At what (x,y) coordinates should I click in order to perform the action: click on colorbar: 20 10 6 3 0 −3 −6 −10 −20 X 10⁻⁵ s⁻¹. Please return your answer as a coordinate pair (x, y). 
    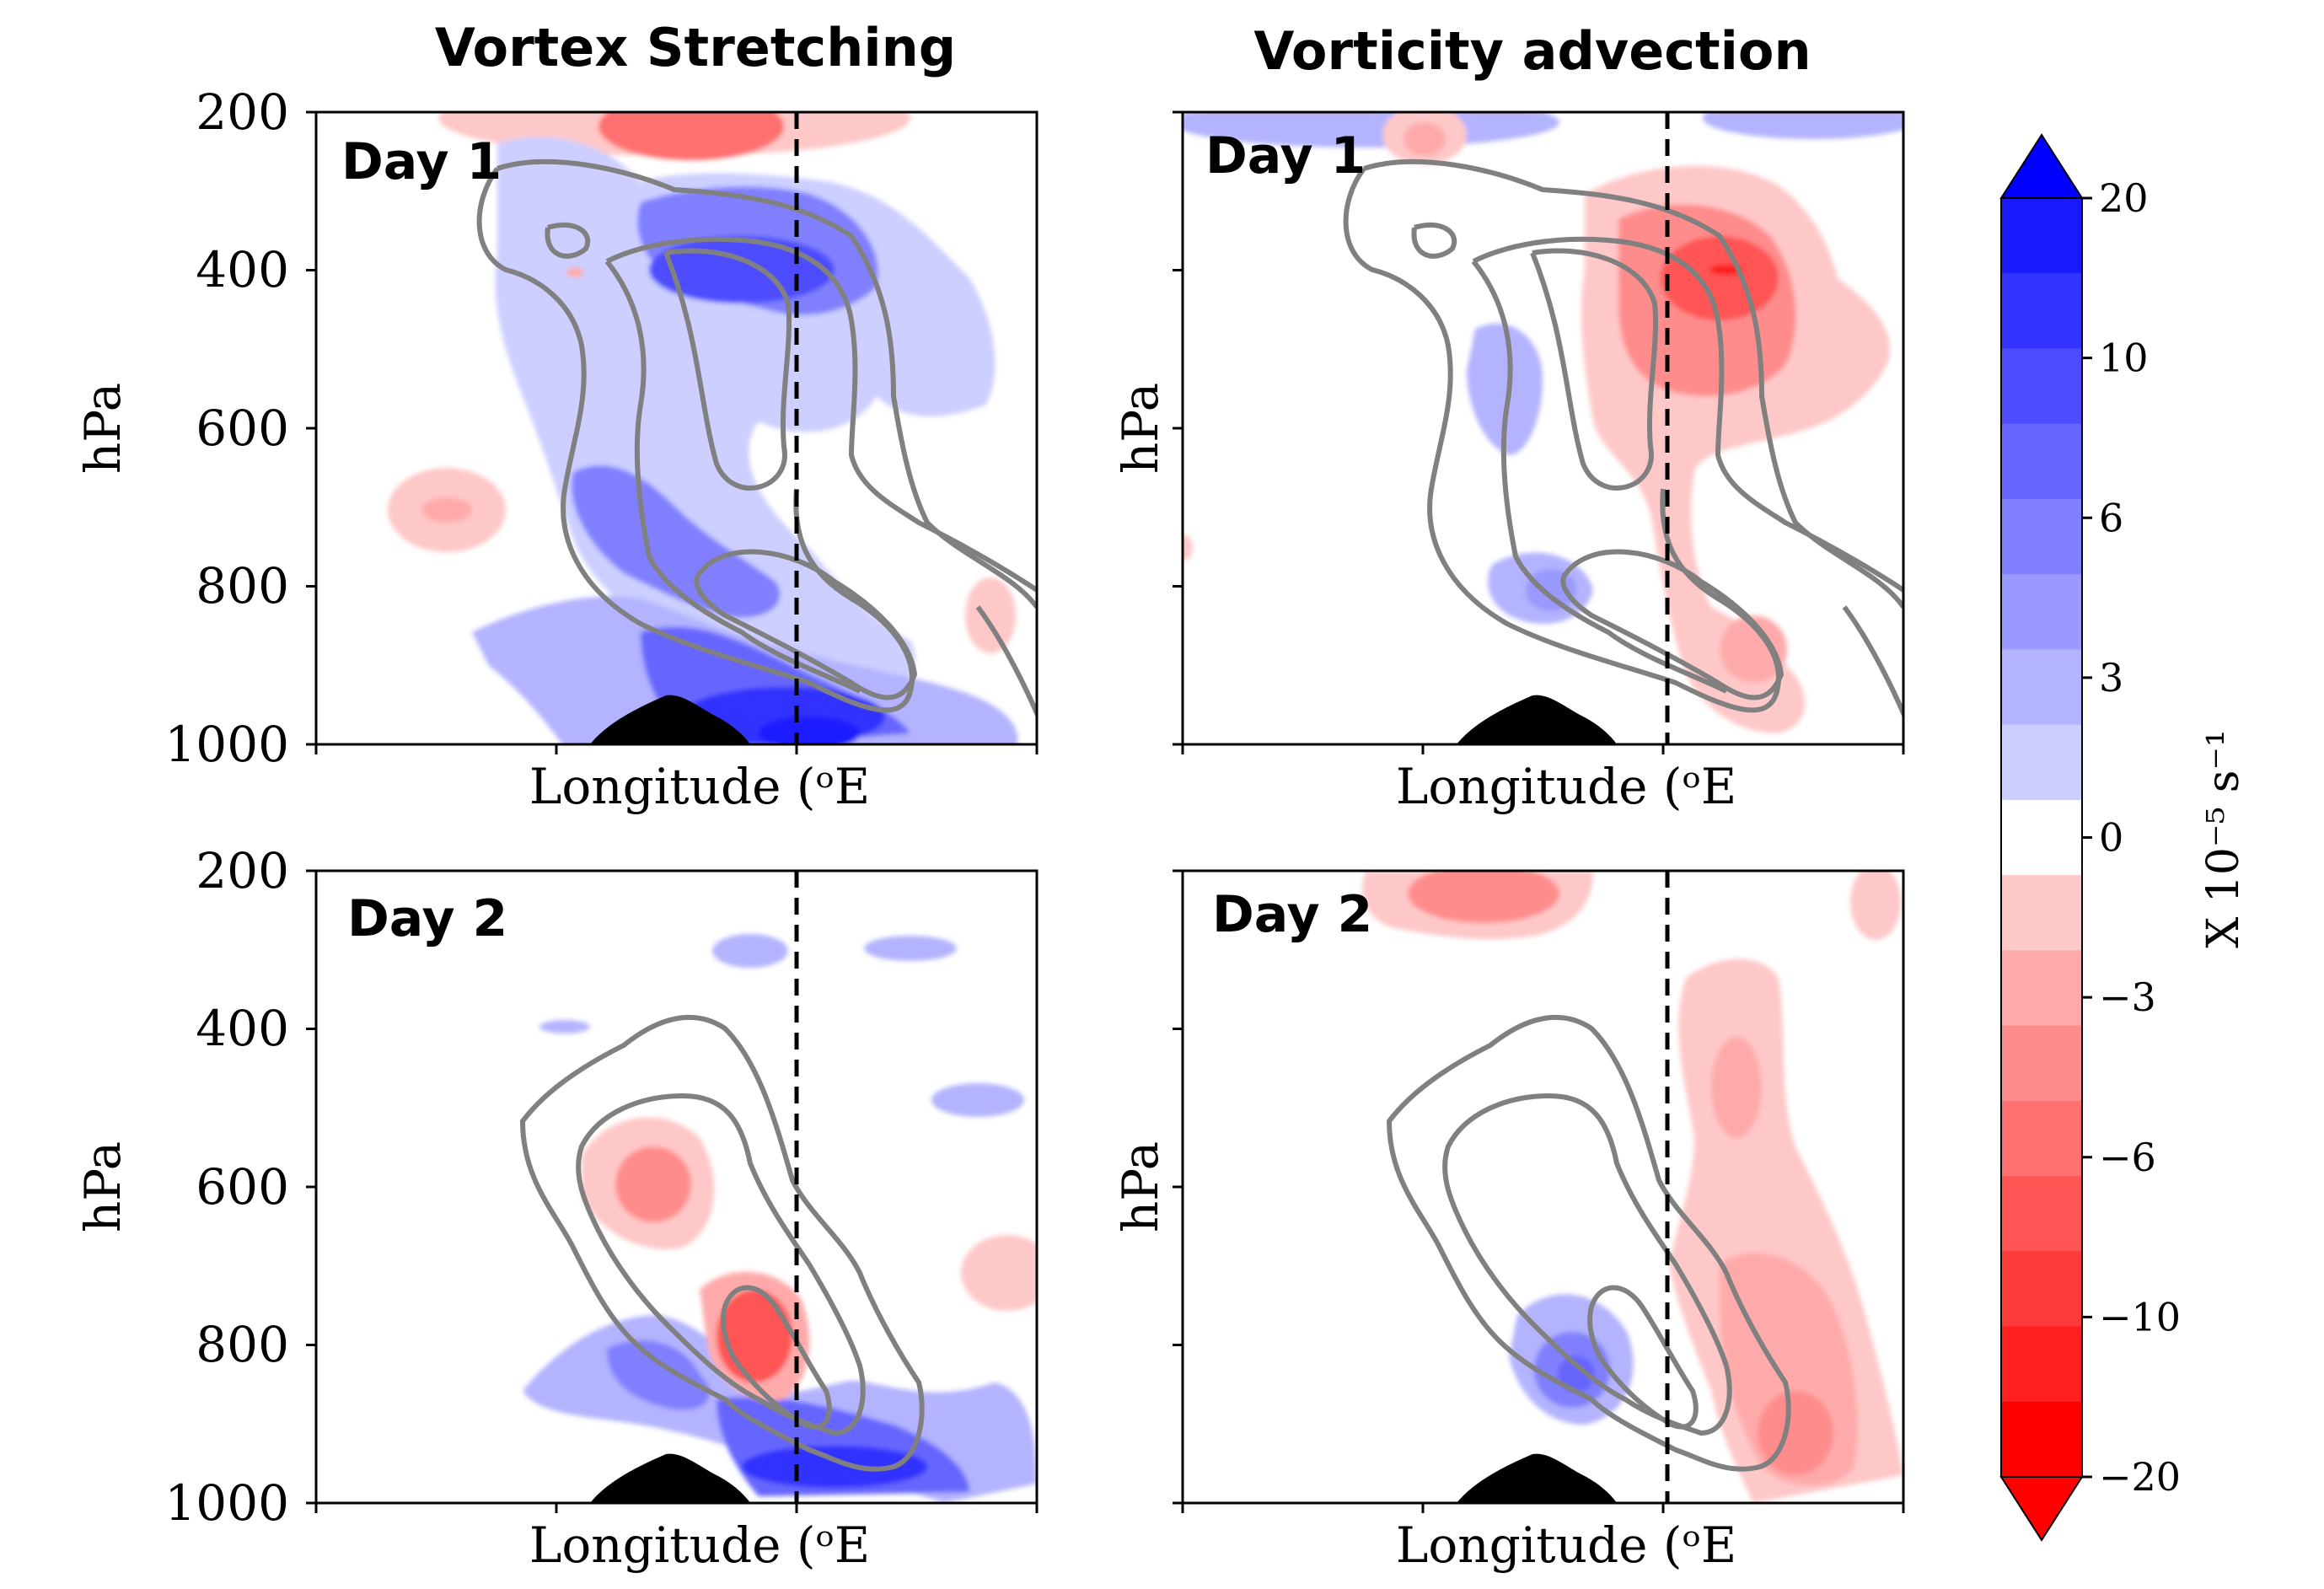
    Looking at the image, I should click on (2124, 837).